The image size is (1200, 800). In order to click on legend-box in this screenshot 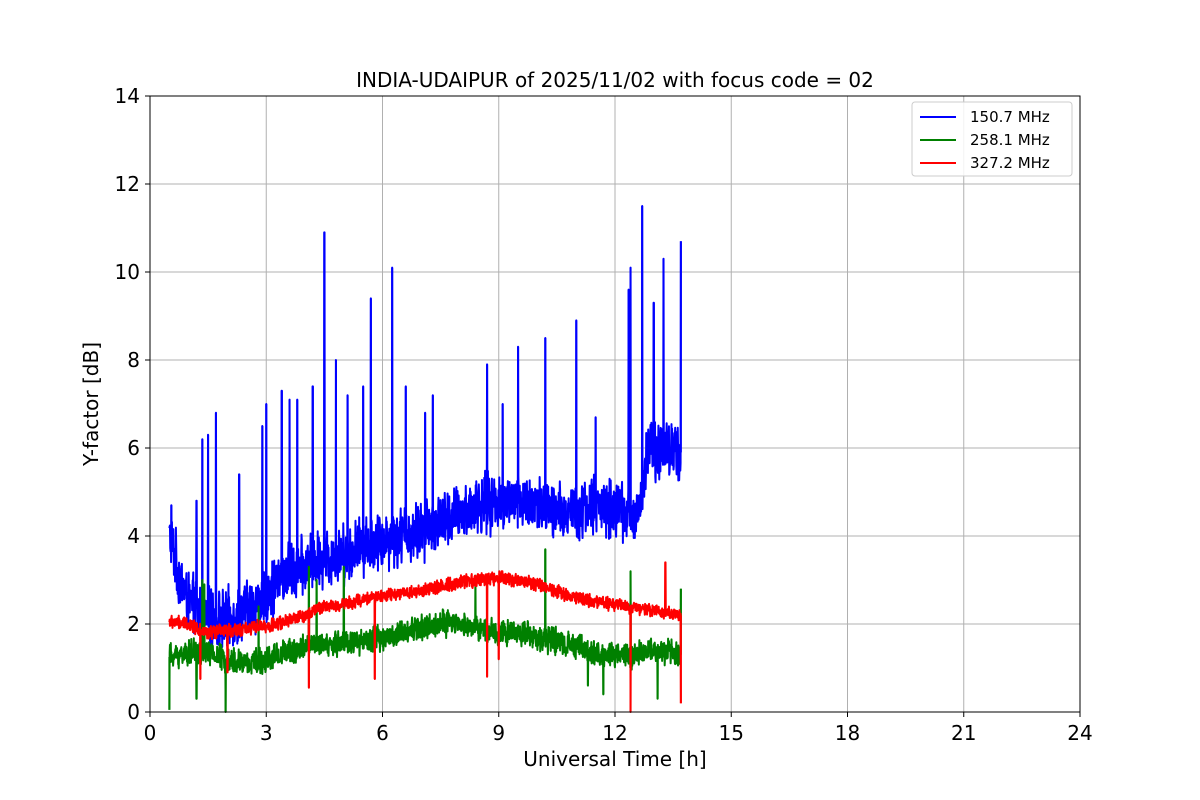, I will do `click(992, 139)`.